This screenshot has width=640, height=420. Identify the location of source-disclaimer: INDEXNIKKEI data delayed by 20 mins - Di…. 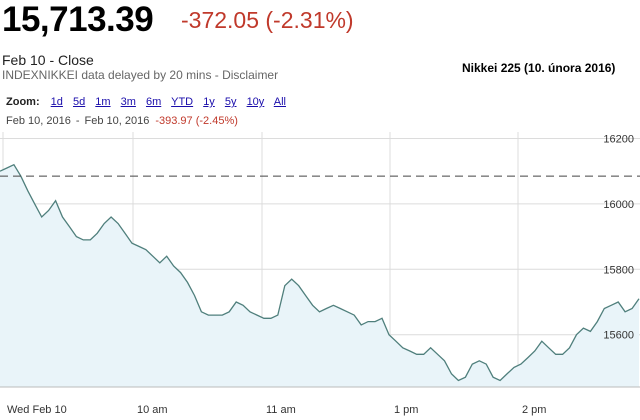
(140, 75).